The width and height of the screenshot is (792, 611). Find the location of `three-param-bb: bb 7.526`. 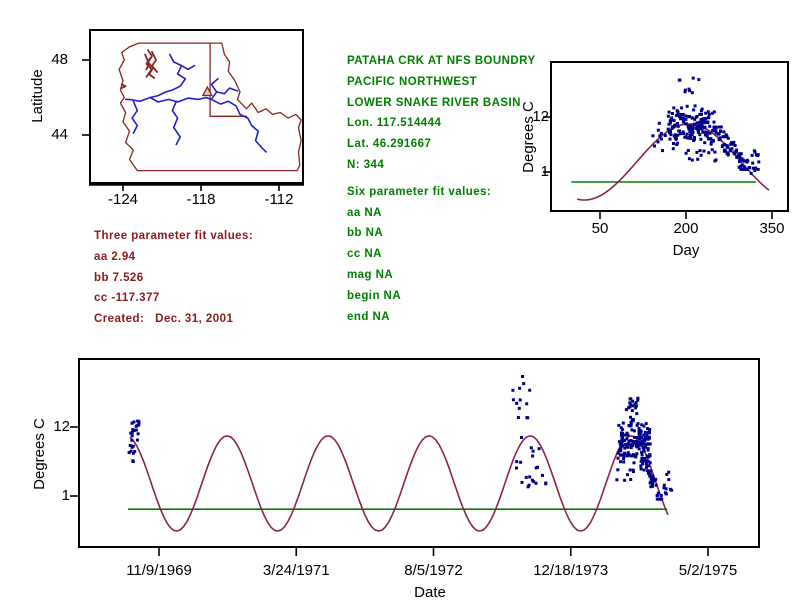

three-param-bb: bb 7.526 is located at coordinates (119, 277).